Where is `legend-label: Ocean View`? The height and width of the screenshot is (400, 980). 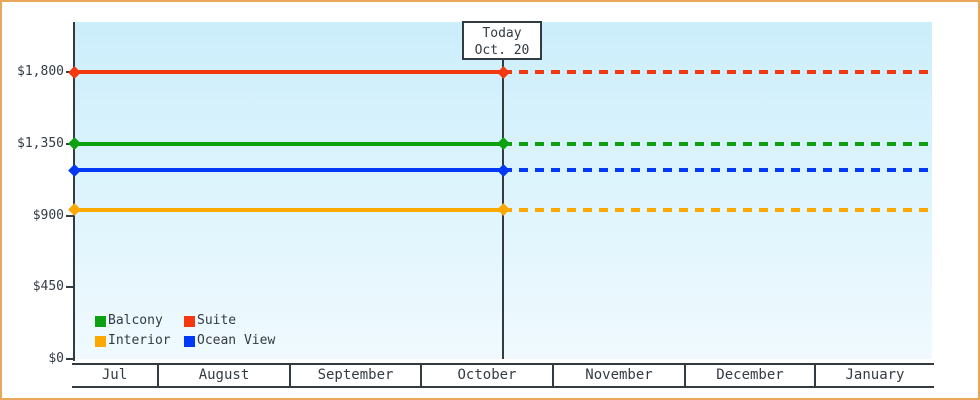
legend-label: Ocean View is located at coordinates (236, 340).